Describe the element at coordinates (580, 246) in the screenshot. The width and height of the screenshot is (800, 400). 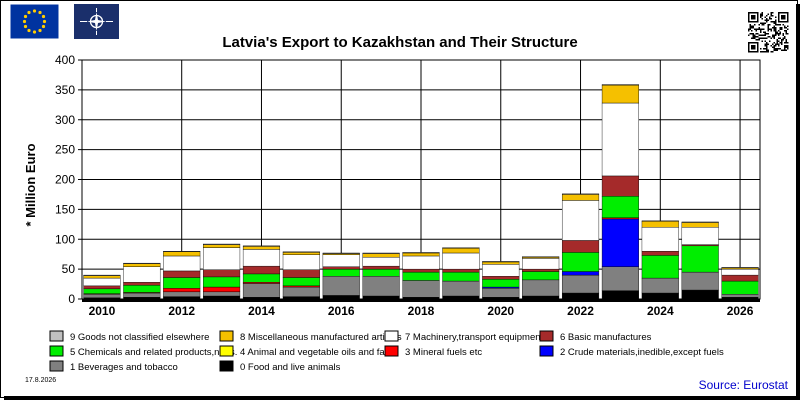
I see `bar-stack-2022` at that location.